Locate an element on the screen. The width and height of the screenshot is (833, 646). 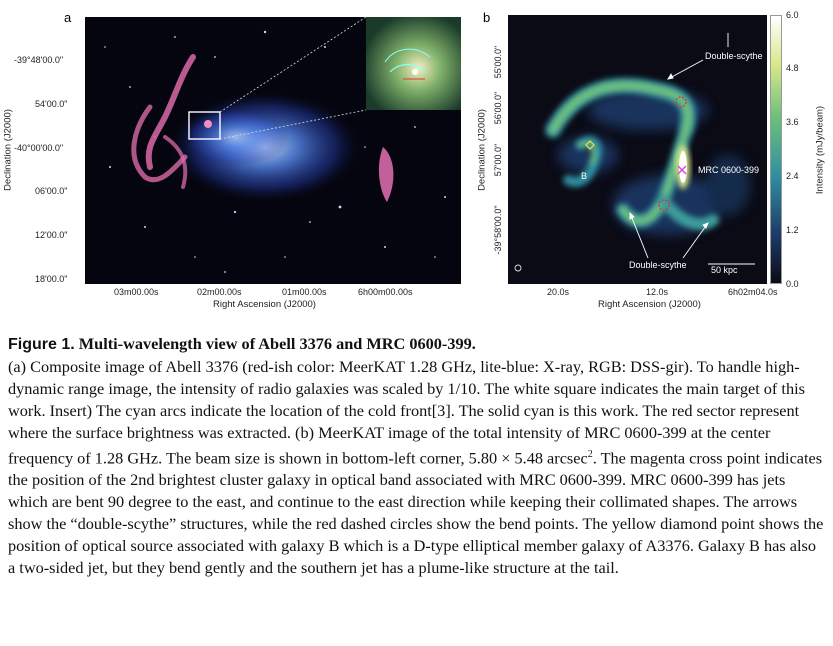
panel-a-x-title: Right Ascension (J2000) is located at coordinates (264, 304).